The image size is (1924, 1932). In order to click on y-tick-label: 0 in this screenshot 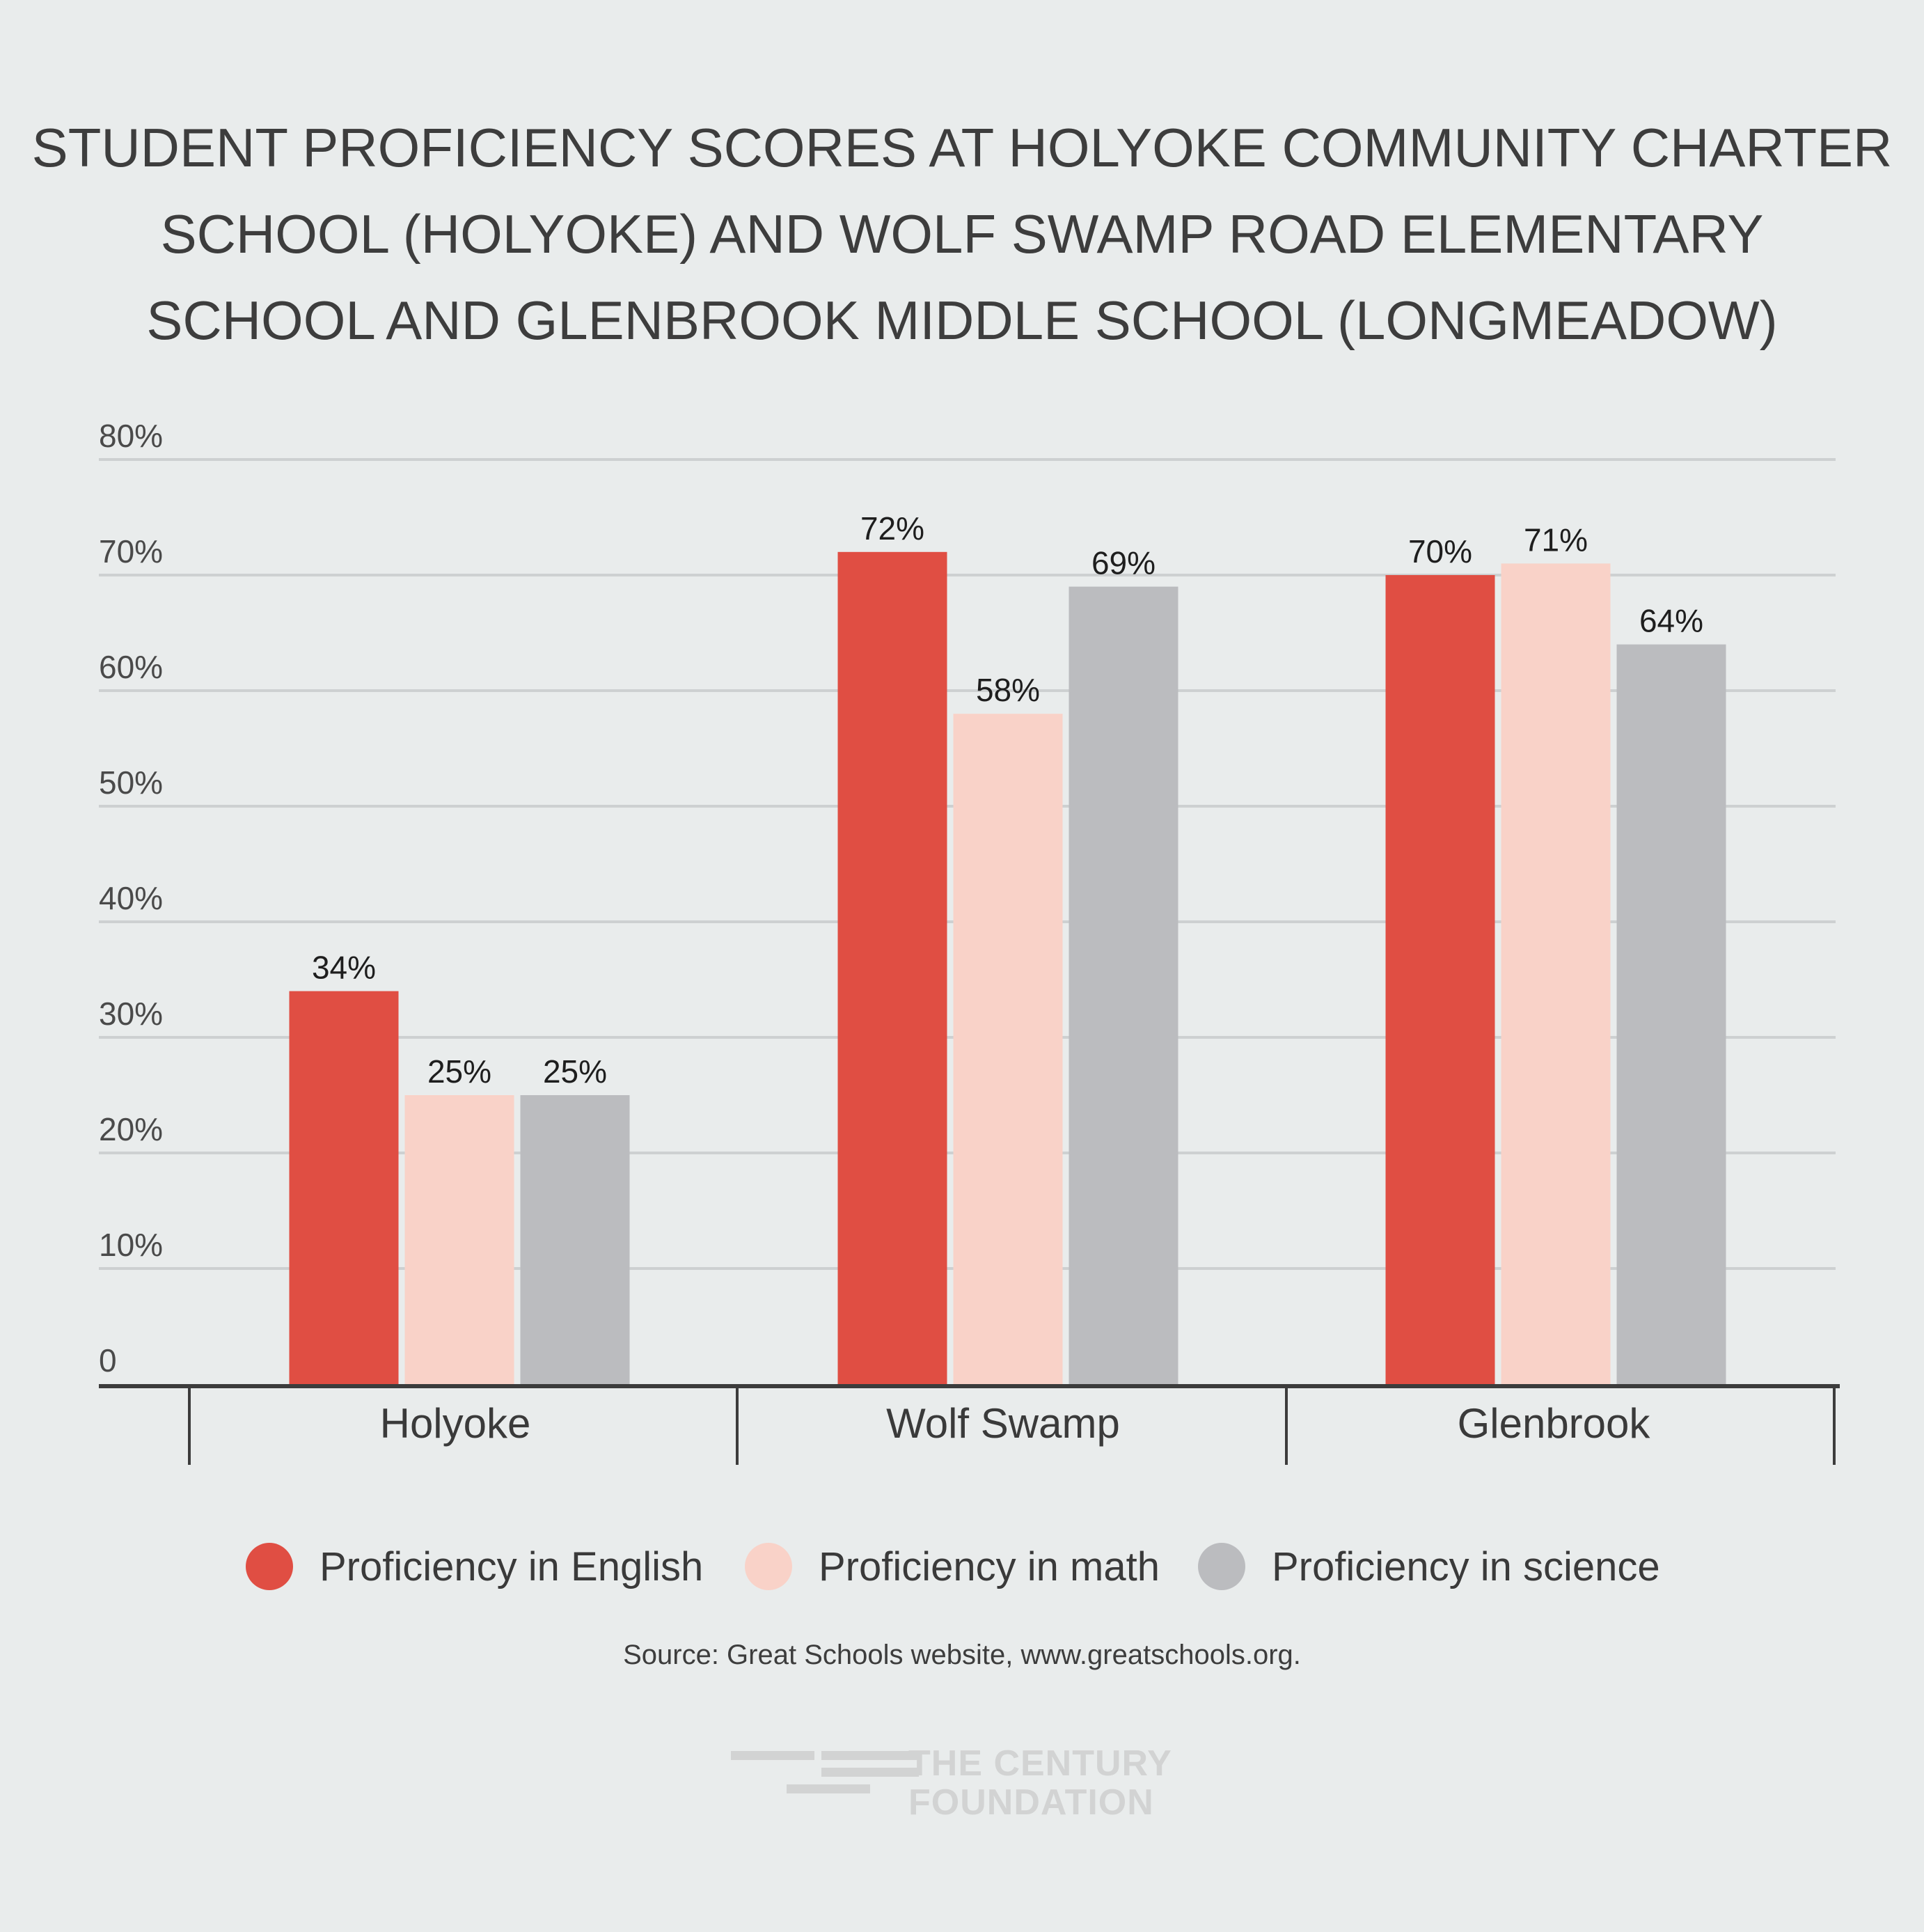, I will do `click(108, 1360)`.